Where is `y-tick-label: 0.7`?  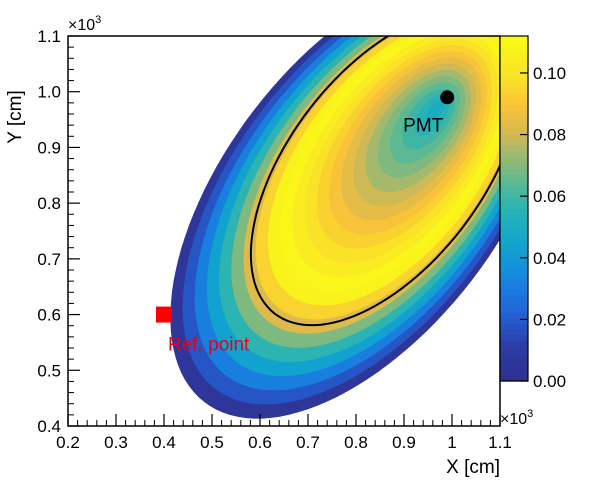
y-tick-label: 0.7 is located at coordinates (49, 259).